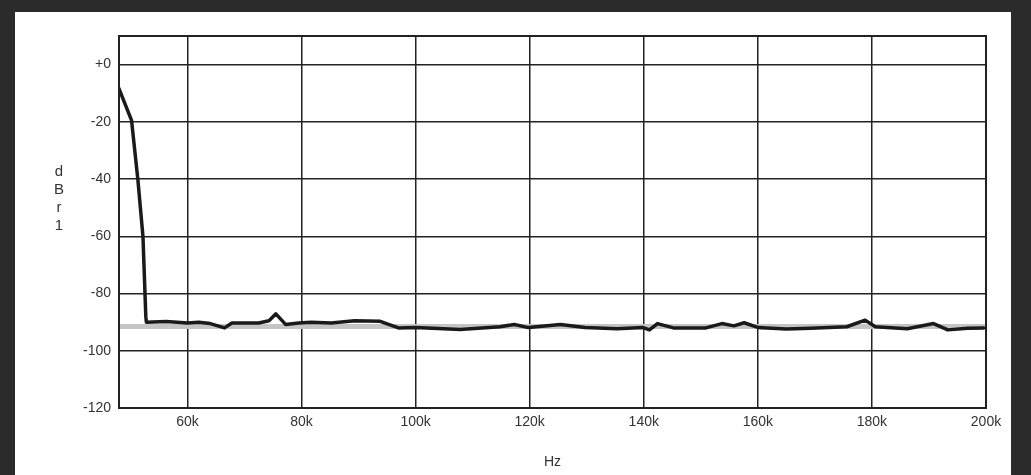  I want to click on x-tick-label: 120k, so click(530, 421).